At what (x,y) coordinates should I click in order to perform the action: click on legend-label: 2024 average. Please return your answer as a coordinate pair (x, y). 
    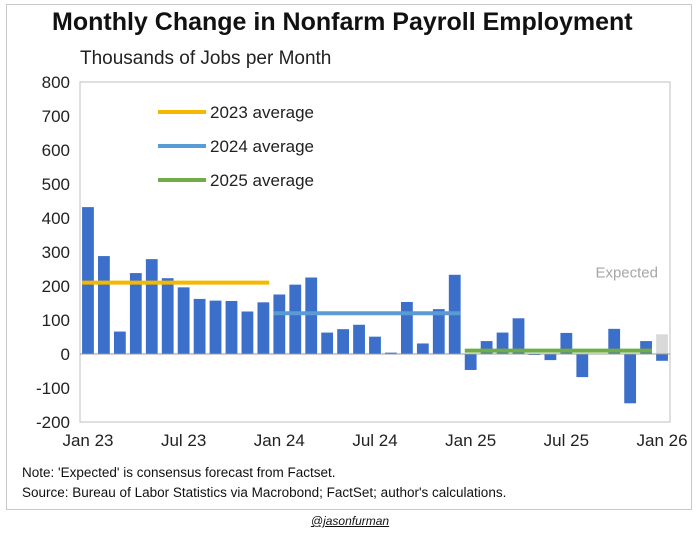
    Looking at the image, I should click on (262, 146).